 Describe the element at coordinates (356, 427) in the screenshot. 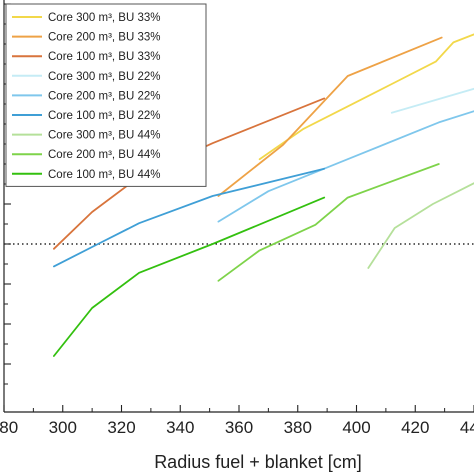

I see `x-tick-label: 400` at that location.